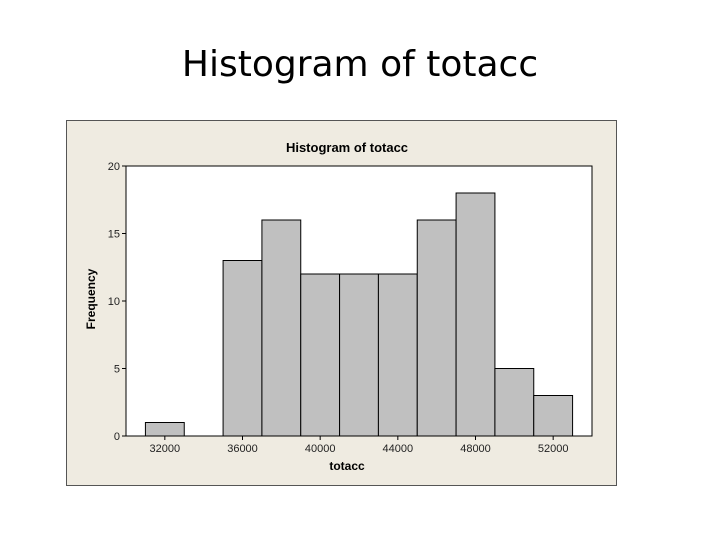 The width and height of the screenshot is (720, 540). What do you see at coordinates (553, 449) in the screenshot?
I see `x-tick-label: 52000` at bounding box center [553, 449].